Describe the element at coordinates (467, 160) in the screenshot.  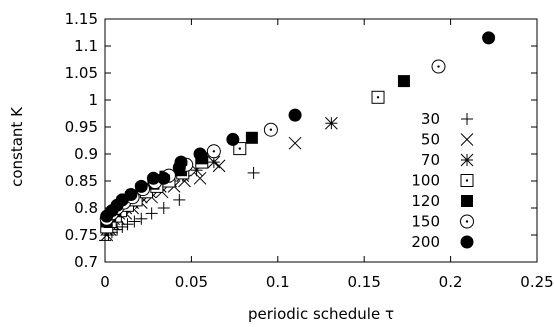
I see `legend-marker-star` at that location.